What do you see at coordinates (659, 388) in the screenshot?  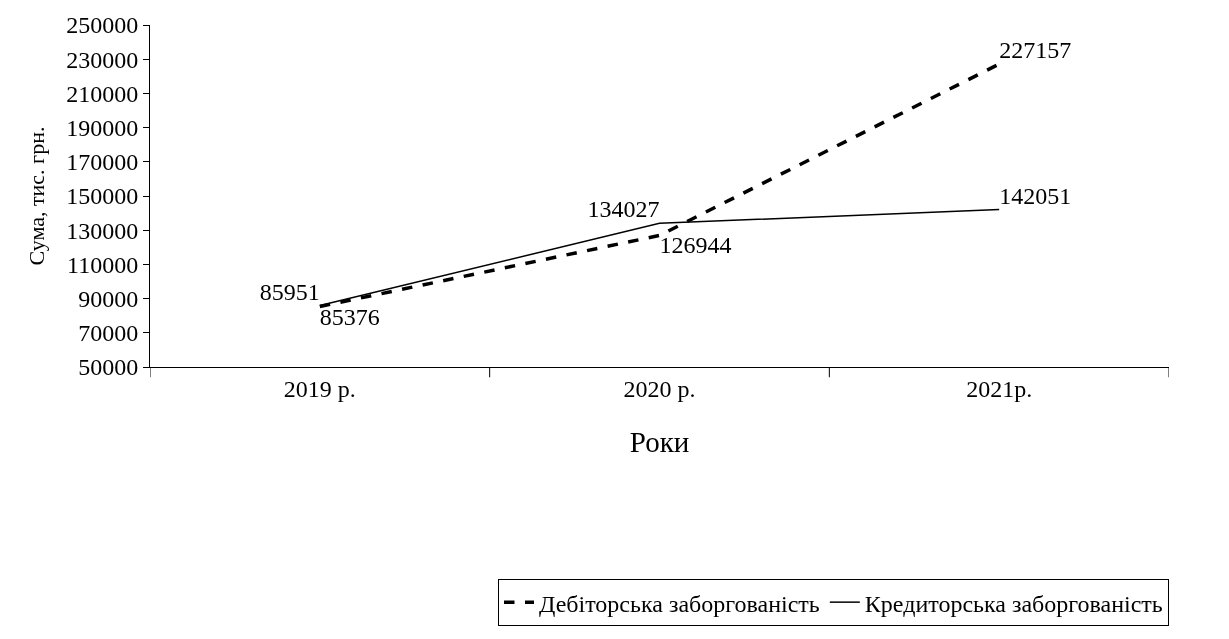 I see `x-tick-label: 2020 р.` at bounding box center [659, 388].